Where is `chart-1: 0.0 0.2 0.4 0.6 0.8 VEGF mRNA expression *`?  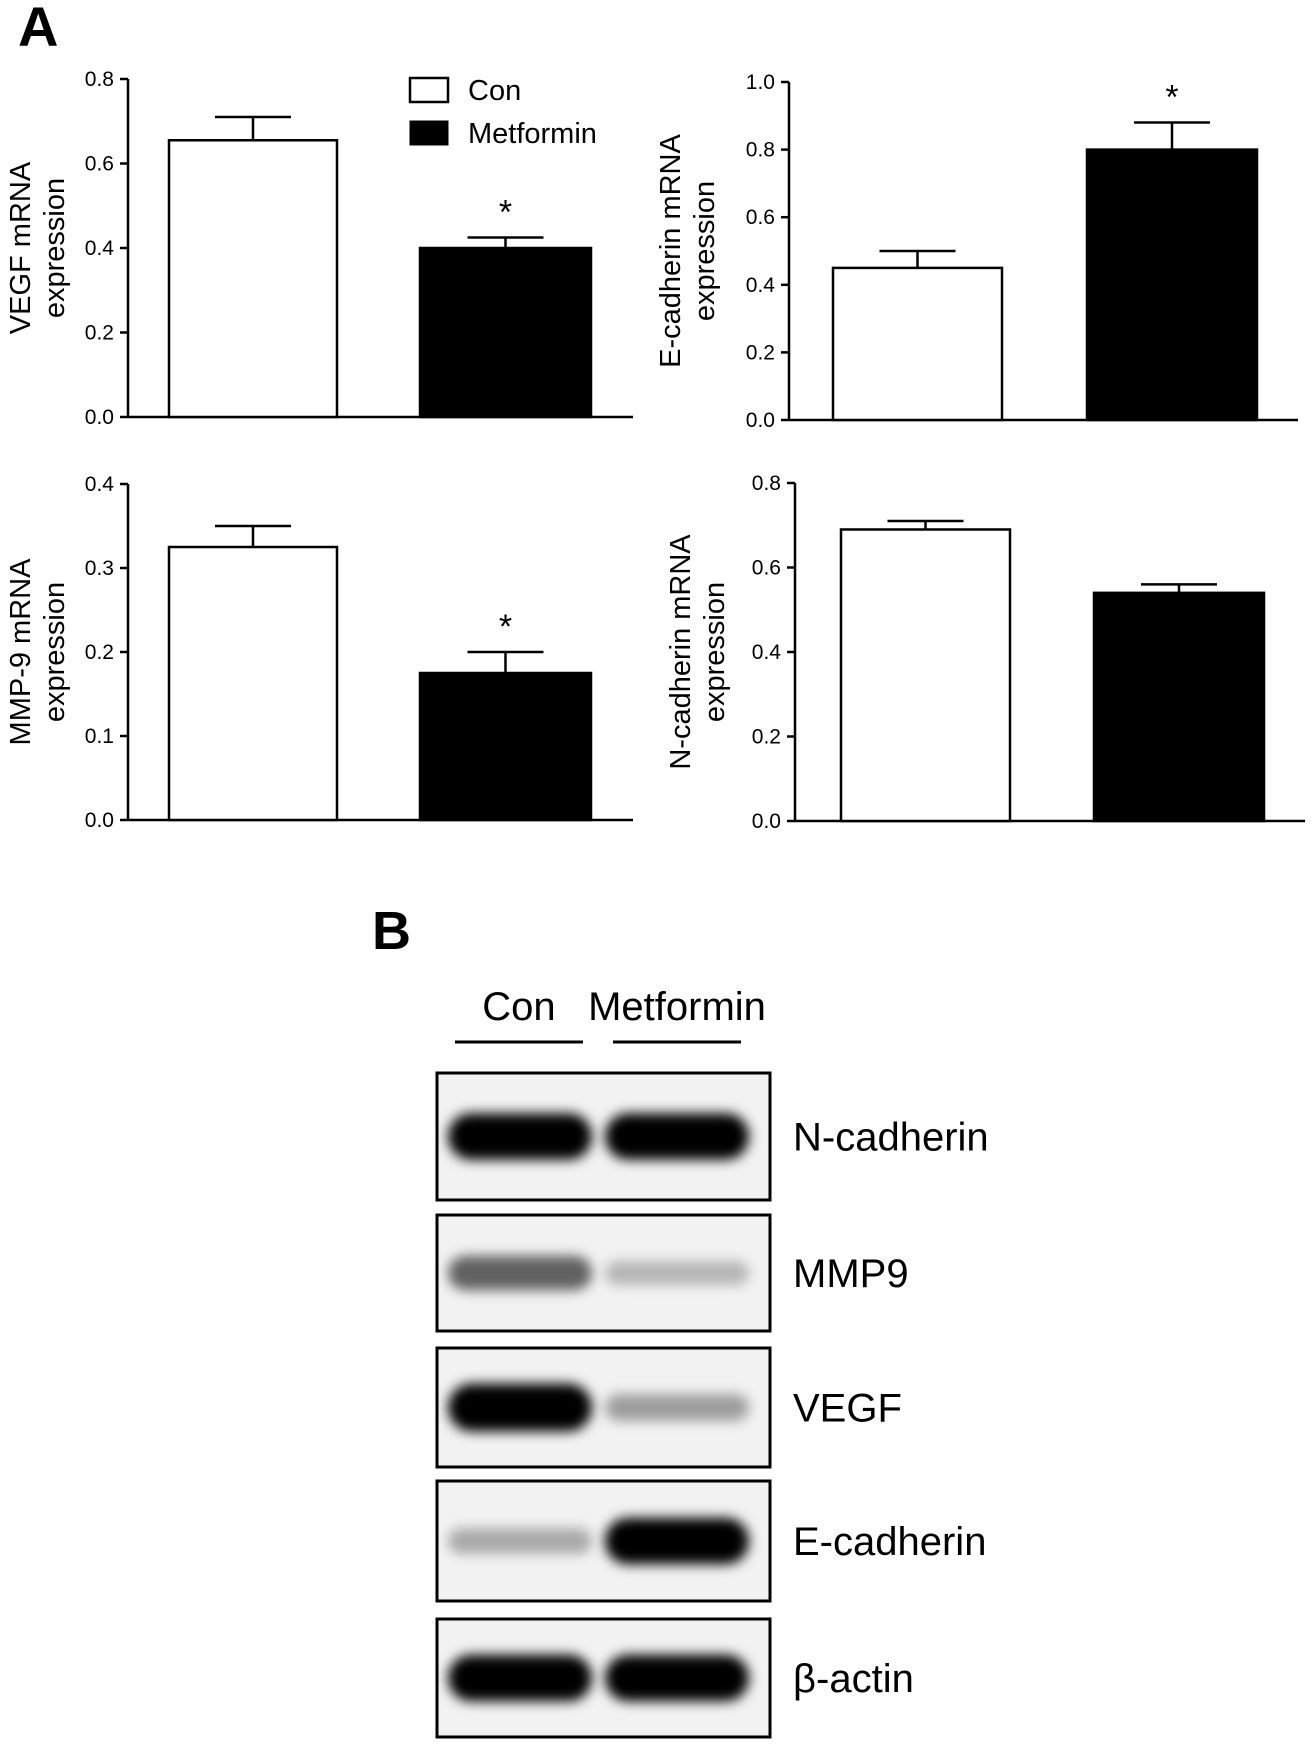 chart-1: 0.0 0.2 0.4 0.6 0.8 VEGF mRNA expression * is located at coordinates (319, 248).